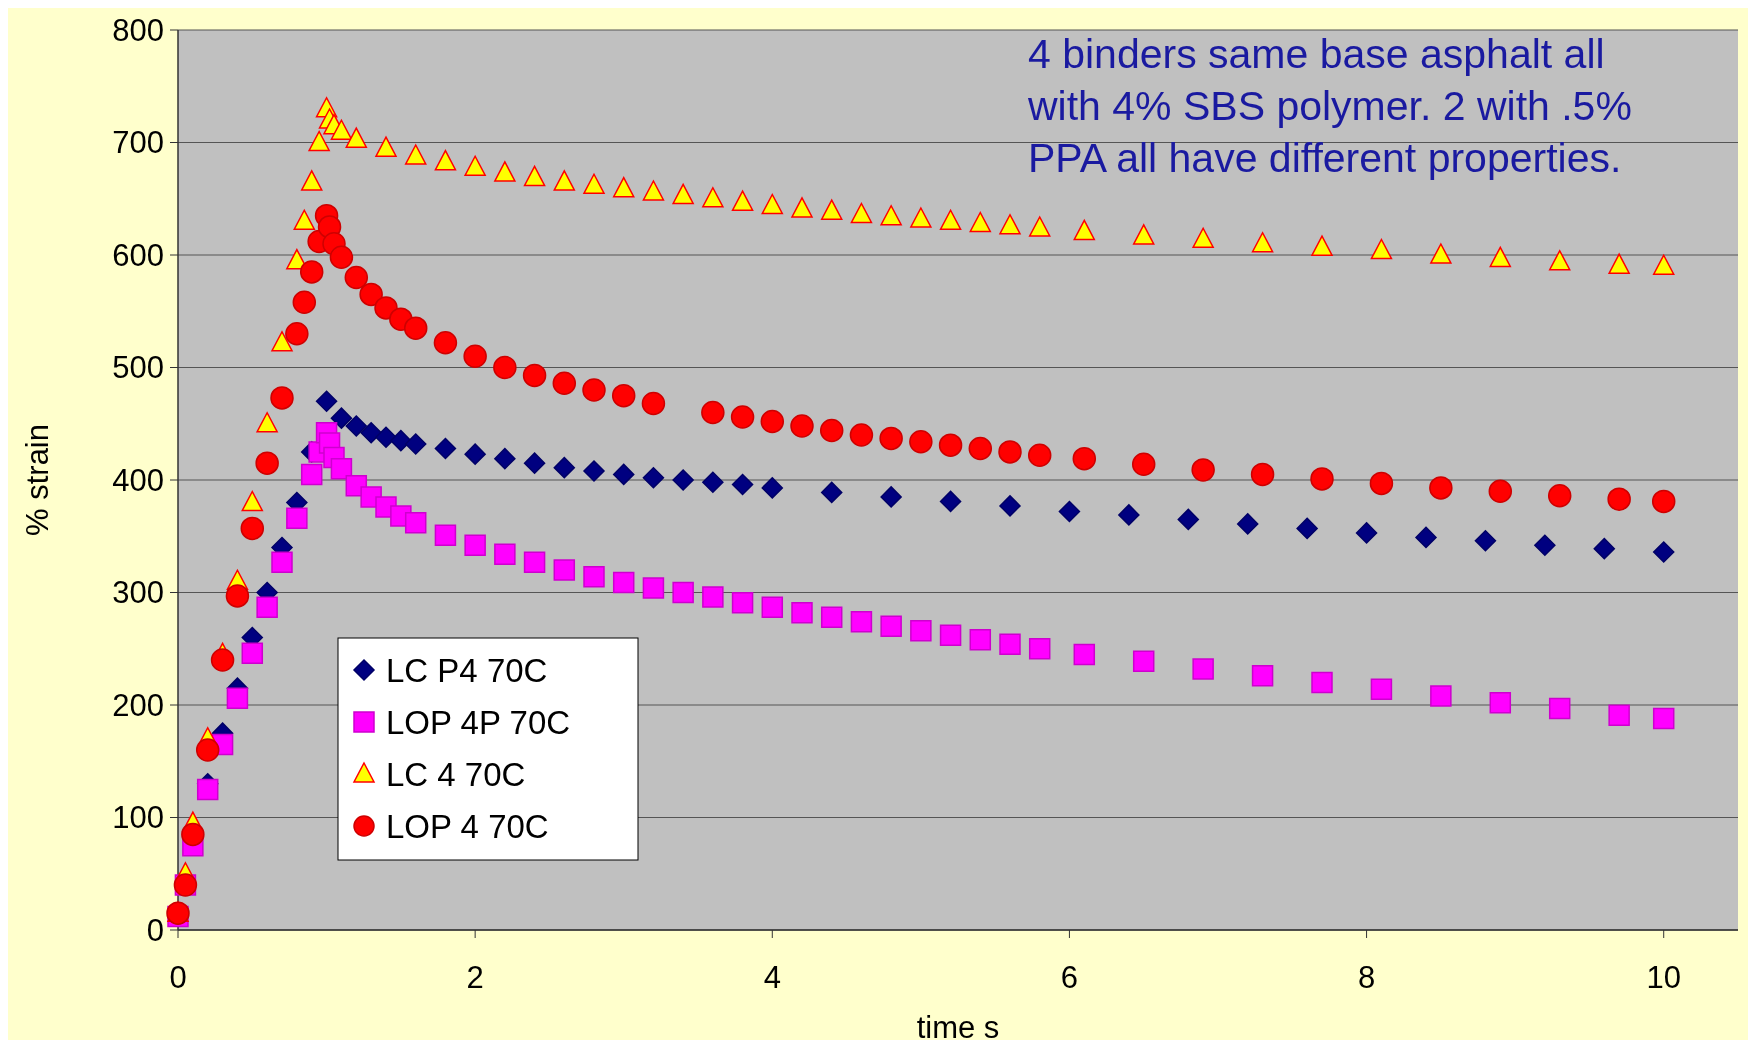  I want to click on legend-label: LOP 4 70C, so click(467, 826).